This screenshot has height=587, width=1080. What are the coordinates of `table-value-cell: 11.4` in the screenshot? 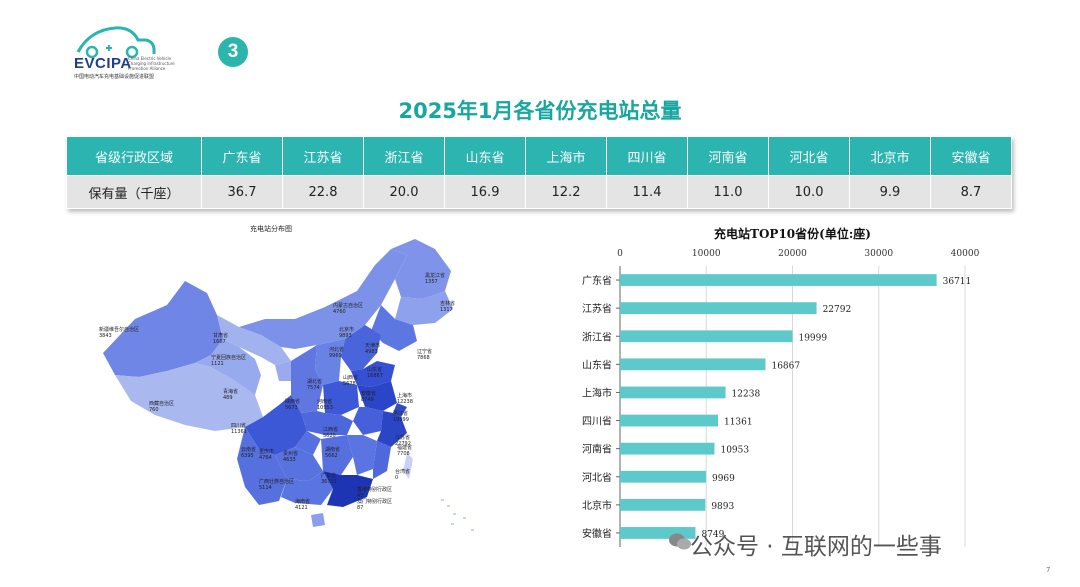 It's located at (647, 192).